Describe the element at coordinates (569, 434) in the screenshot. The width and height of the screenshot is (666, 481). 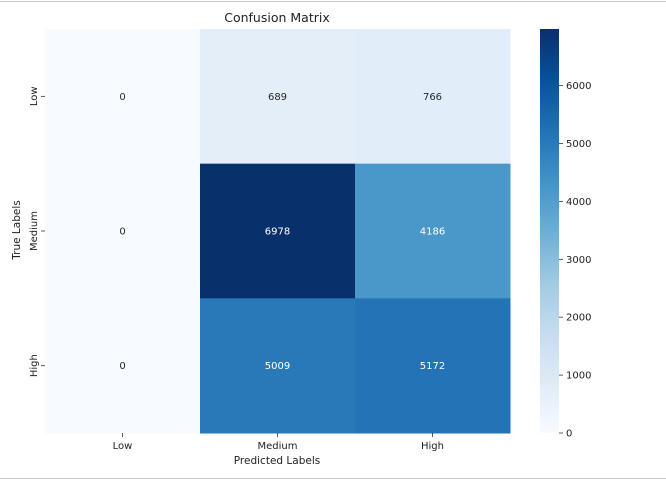
I see `colorbar-tick-label: 0` at that location.